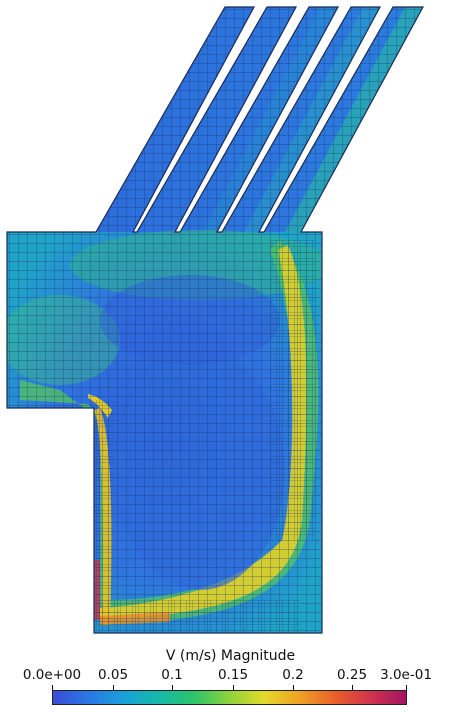 The image size is (461, 715). What do you see at coordinates (230, 656) in the screenshot?
I see `colorbar-title: V (m/s) Magnitude` at bounding box center [230, 656].